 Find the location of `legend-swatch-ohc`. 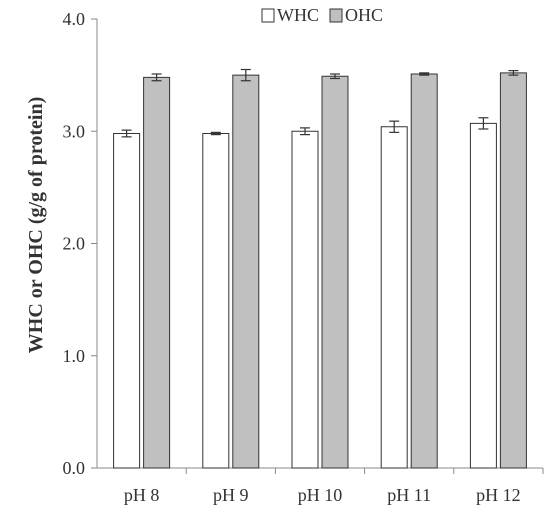

legend-swatch-ohc is located at coordinates (336, 15).